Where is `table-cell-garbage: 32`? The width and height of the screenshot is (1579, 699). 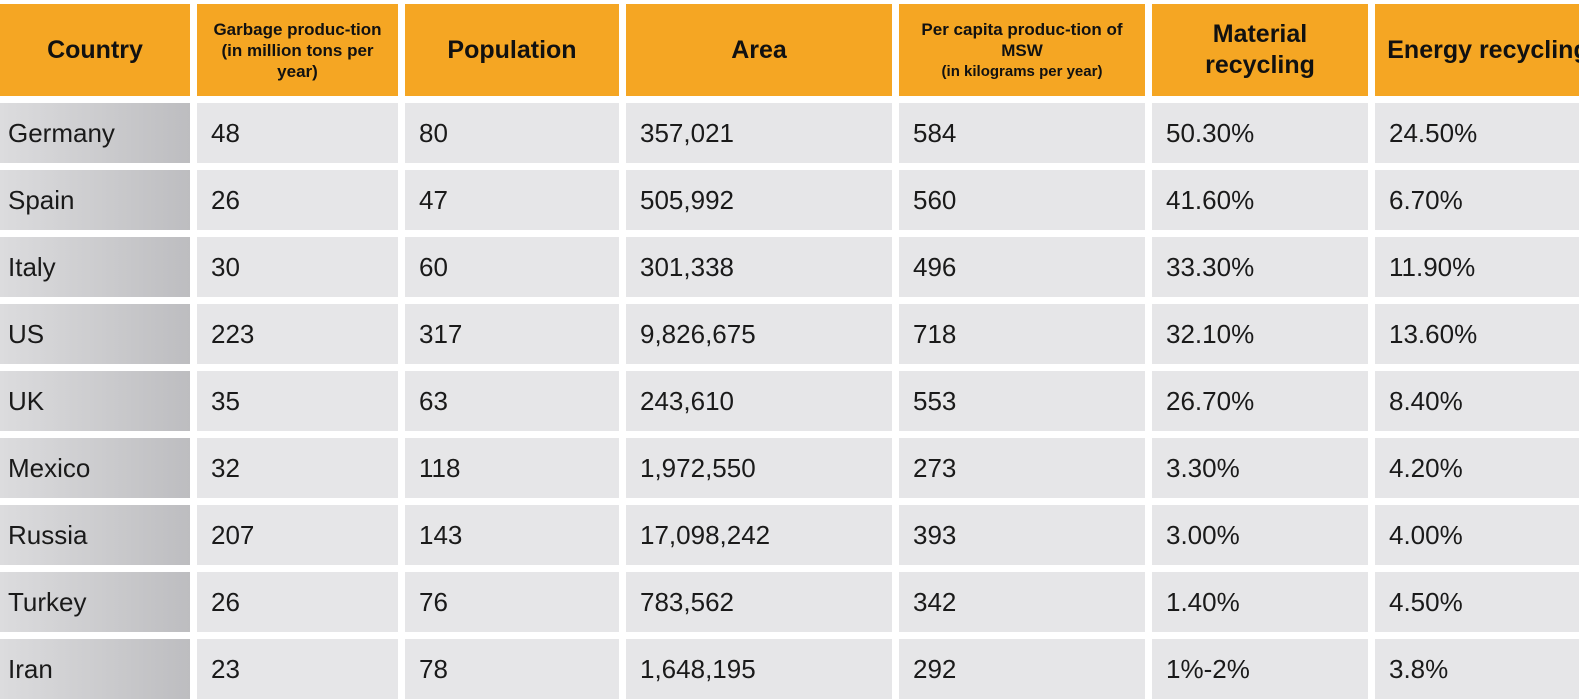 table-cell-garbage: 32 is located at coordinates (297, 468).